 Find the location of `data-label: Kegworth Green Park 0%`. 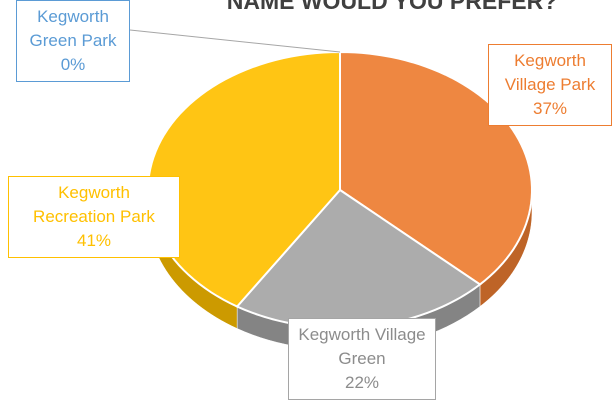

data-label: Kegworth Green Park 0% is located at coordinates (73, 41).